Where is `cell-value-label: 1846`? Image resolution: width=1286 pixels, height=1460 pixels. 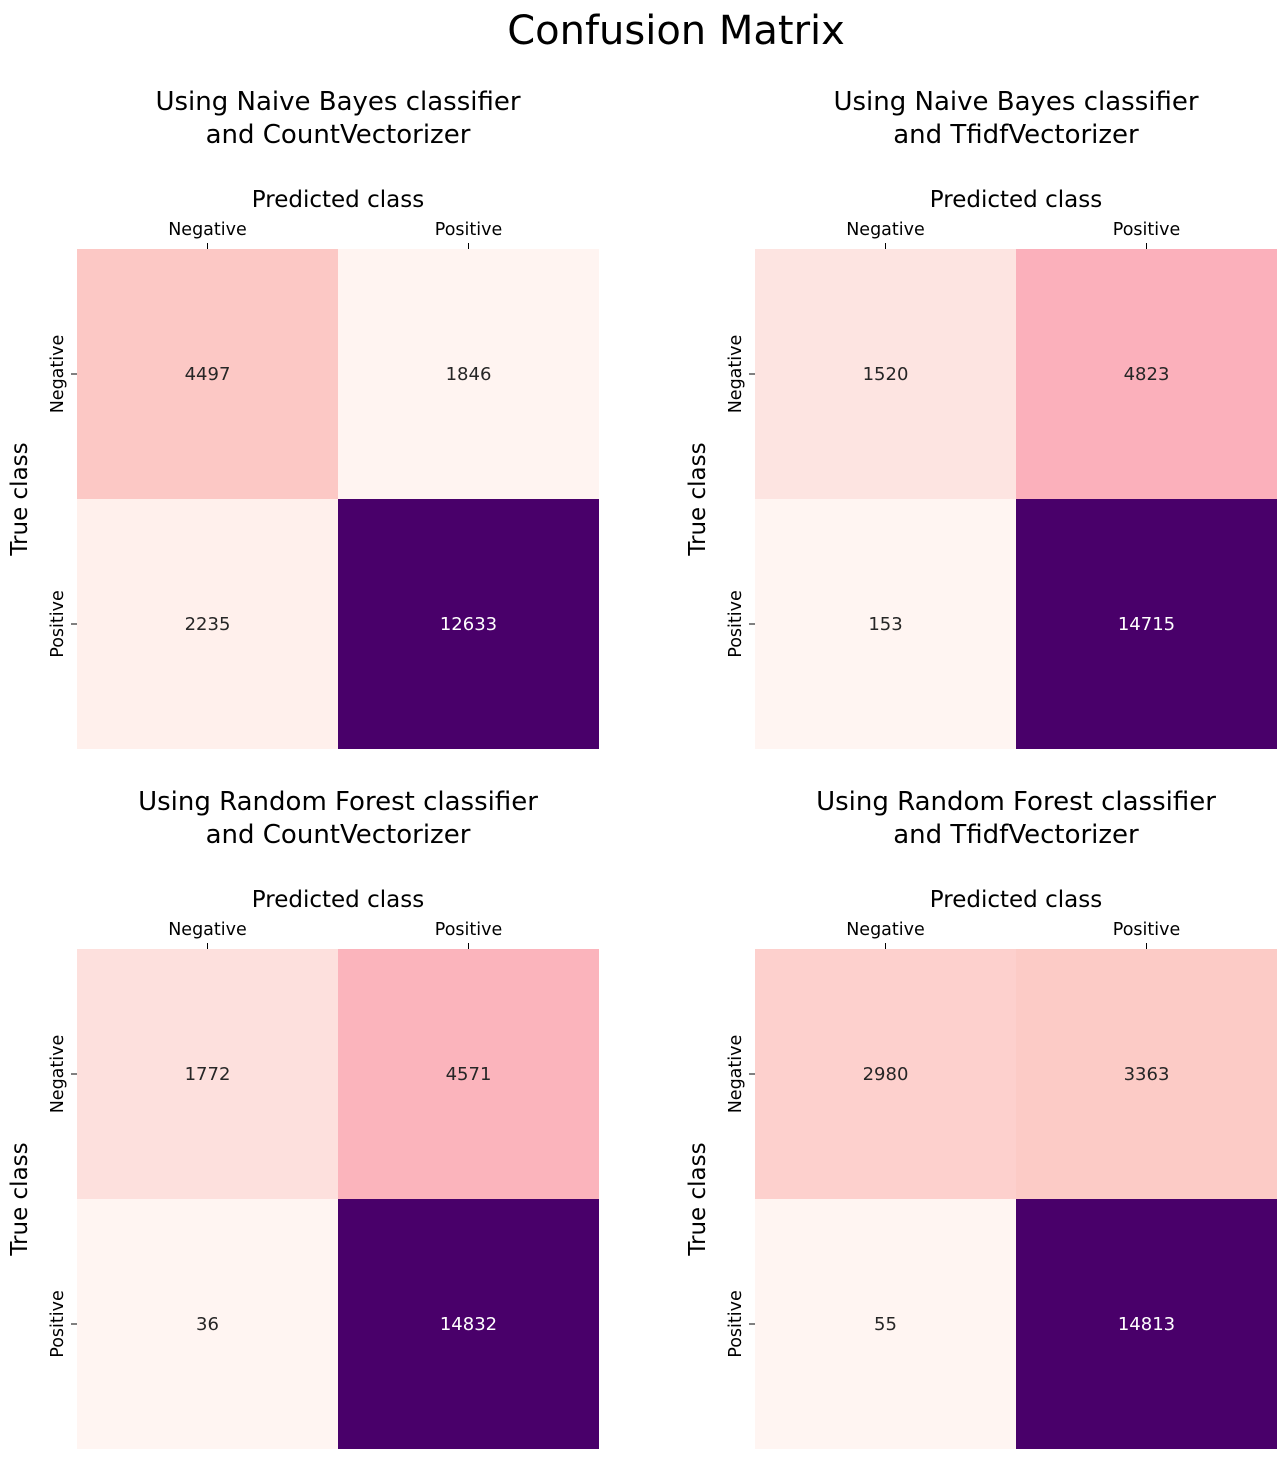 cell-value-label: 1846 is located at coordinates (469, 374).